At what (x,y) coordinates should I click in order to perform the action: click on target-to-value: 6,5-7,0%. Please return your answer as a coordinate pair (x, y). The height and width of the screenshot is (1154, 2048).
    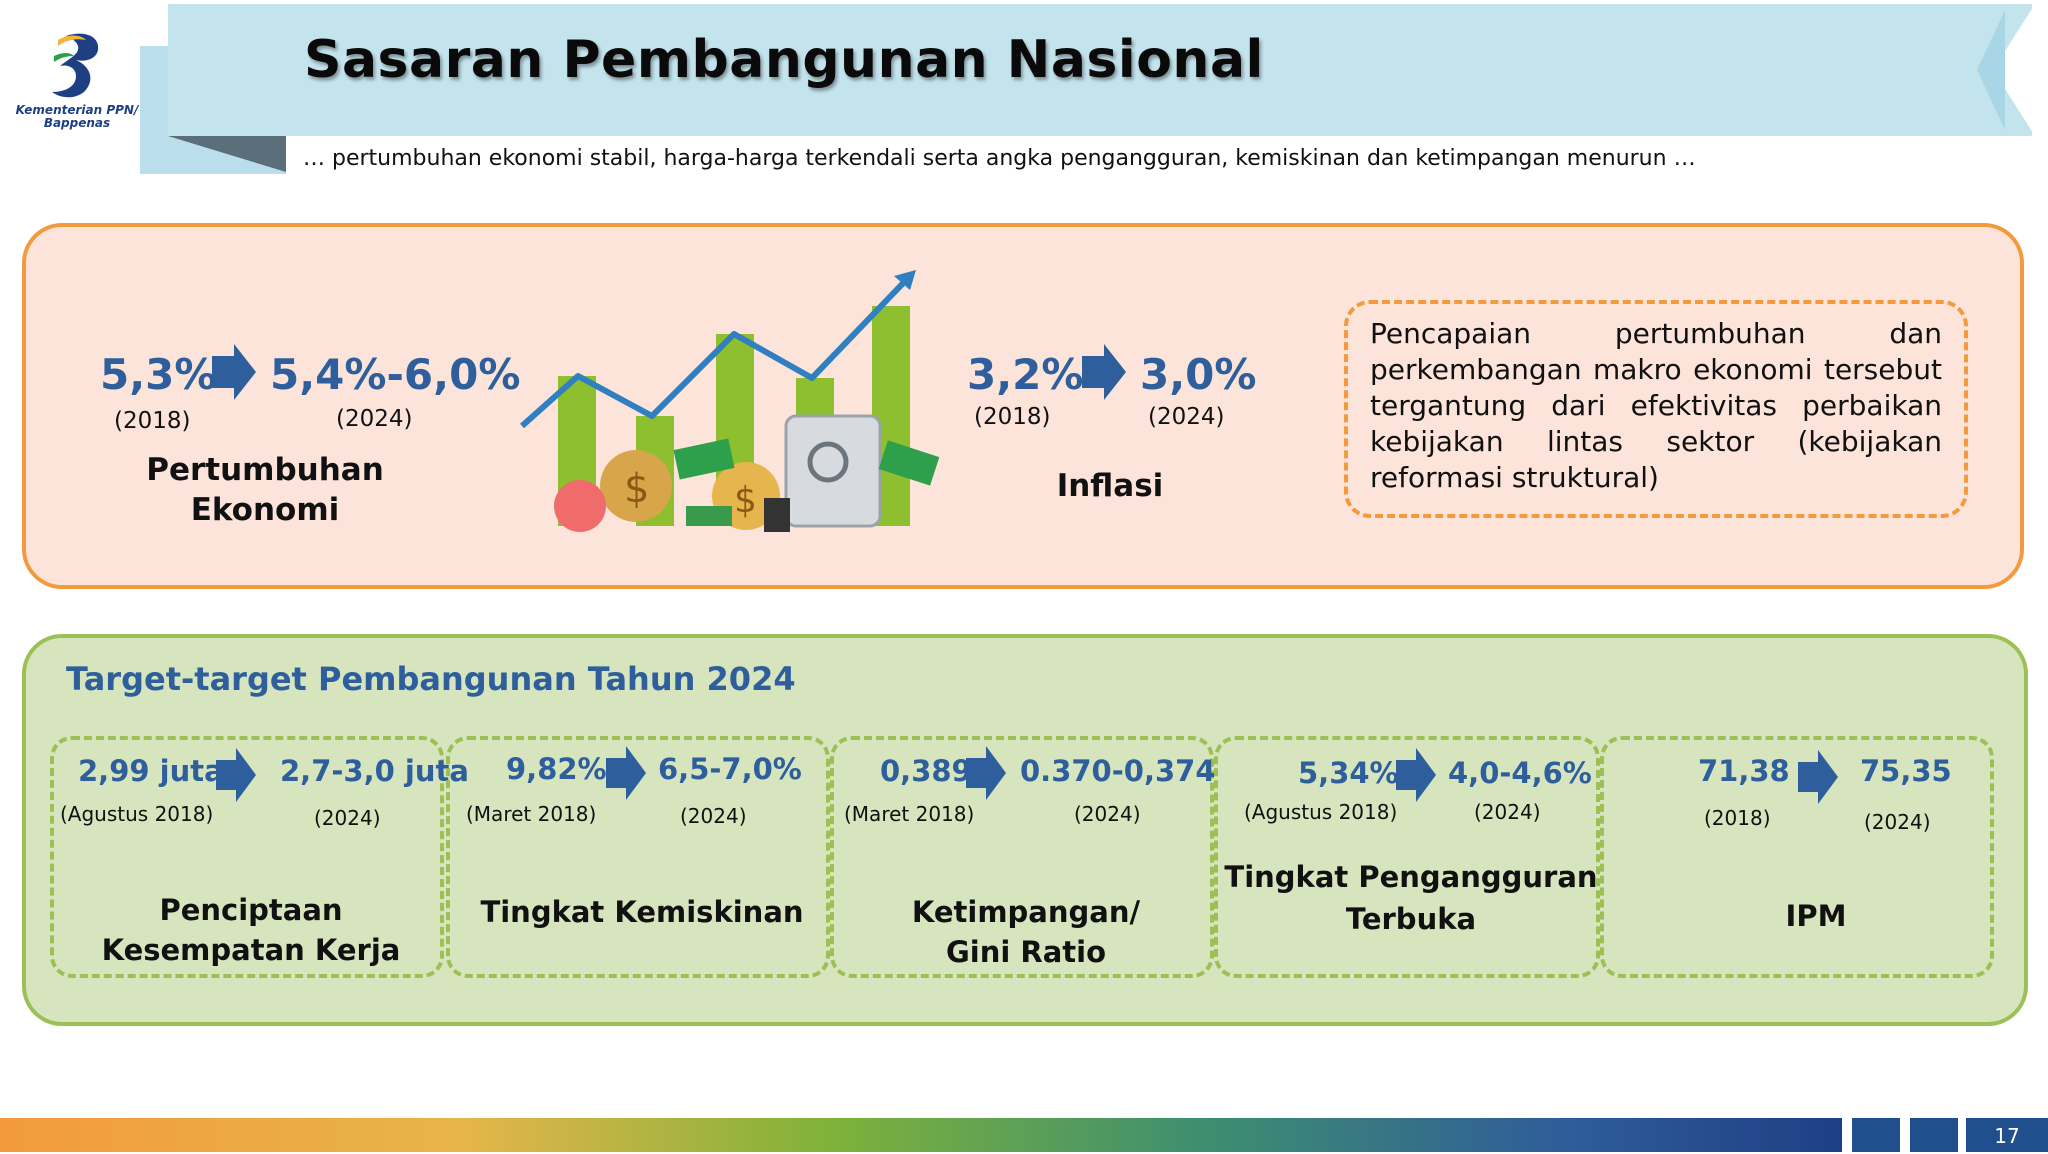
    Looking at the image, I should click on (730, 769).